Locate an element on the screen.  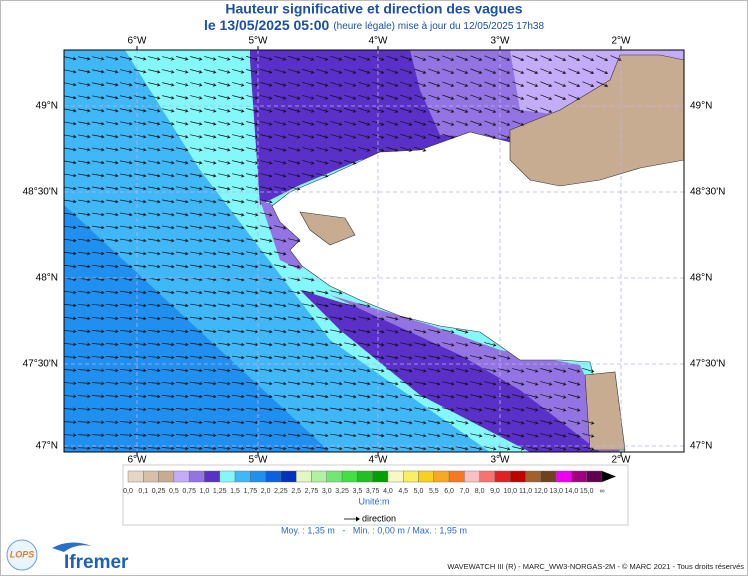
scale-label: 2,25 is located at coordinates (281, 491).